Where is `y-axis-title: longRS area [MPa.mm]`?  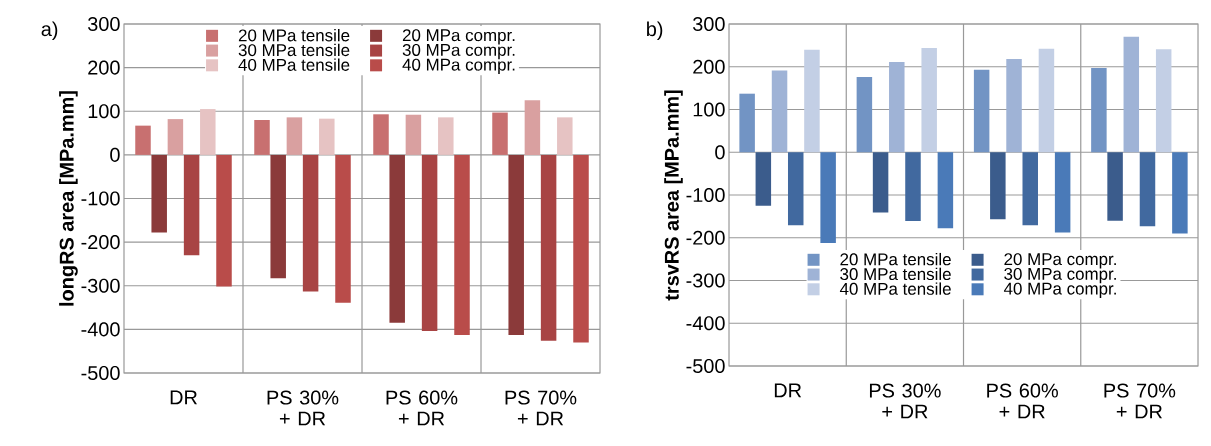 y-axis-title: longRS area [MPa.mm] is located at coordinates (68, 198).